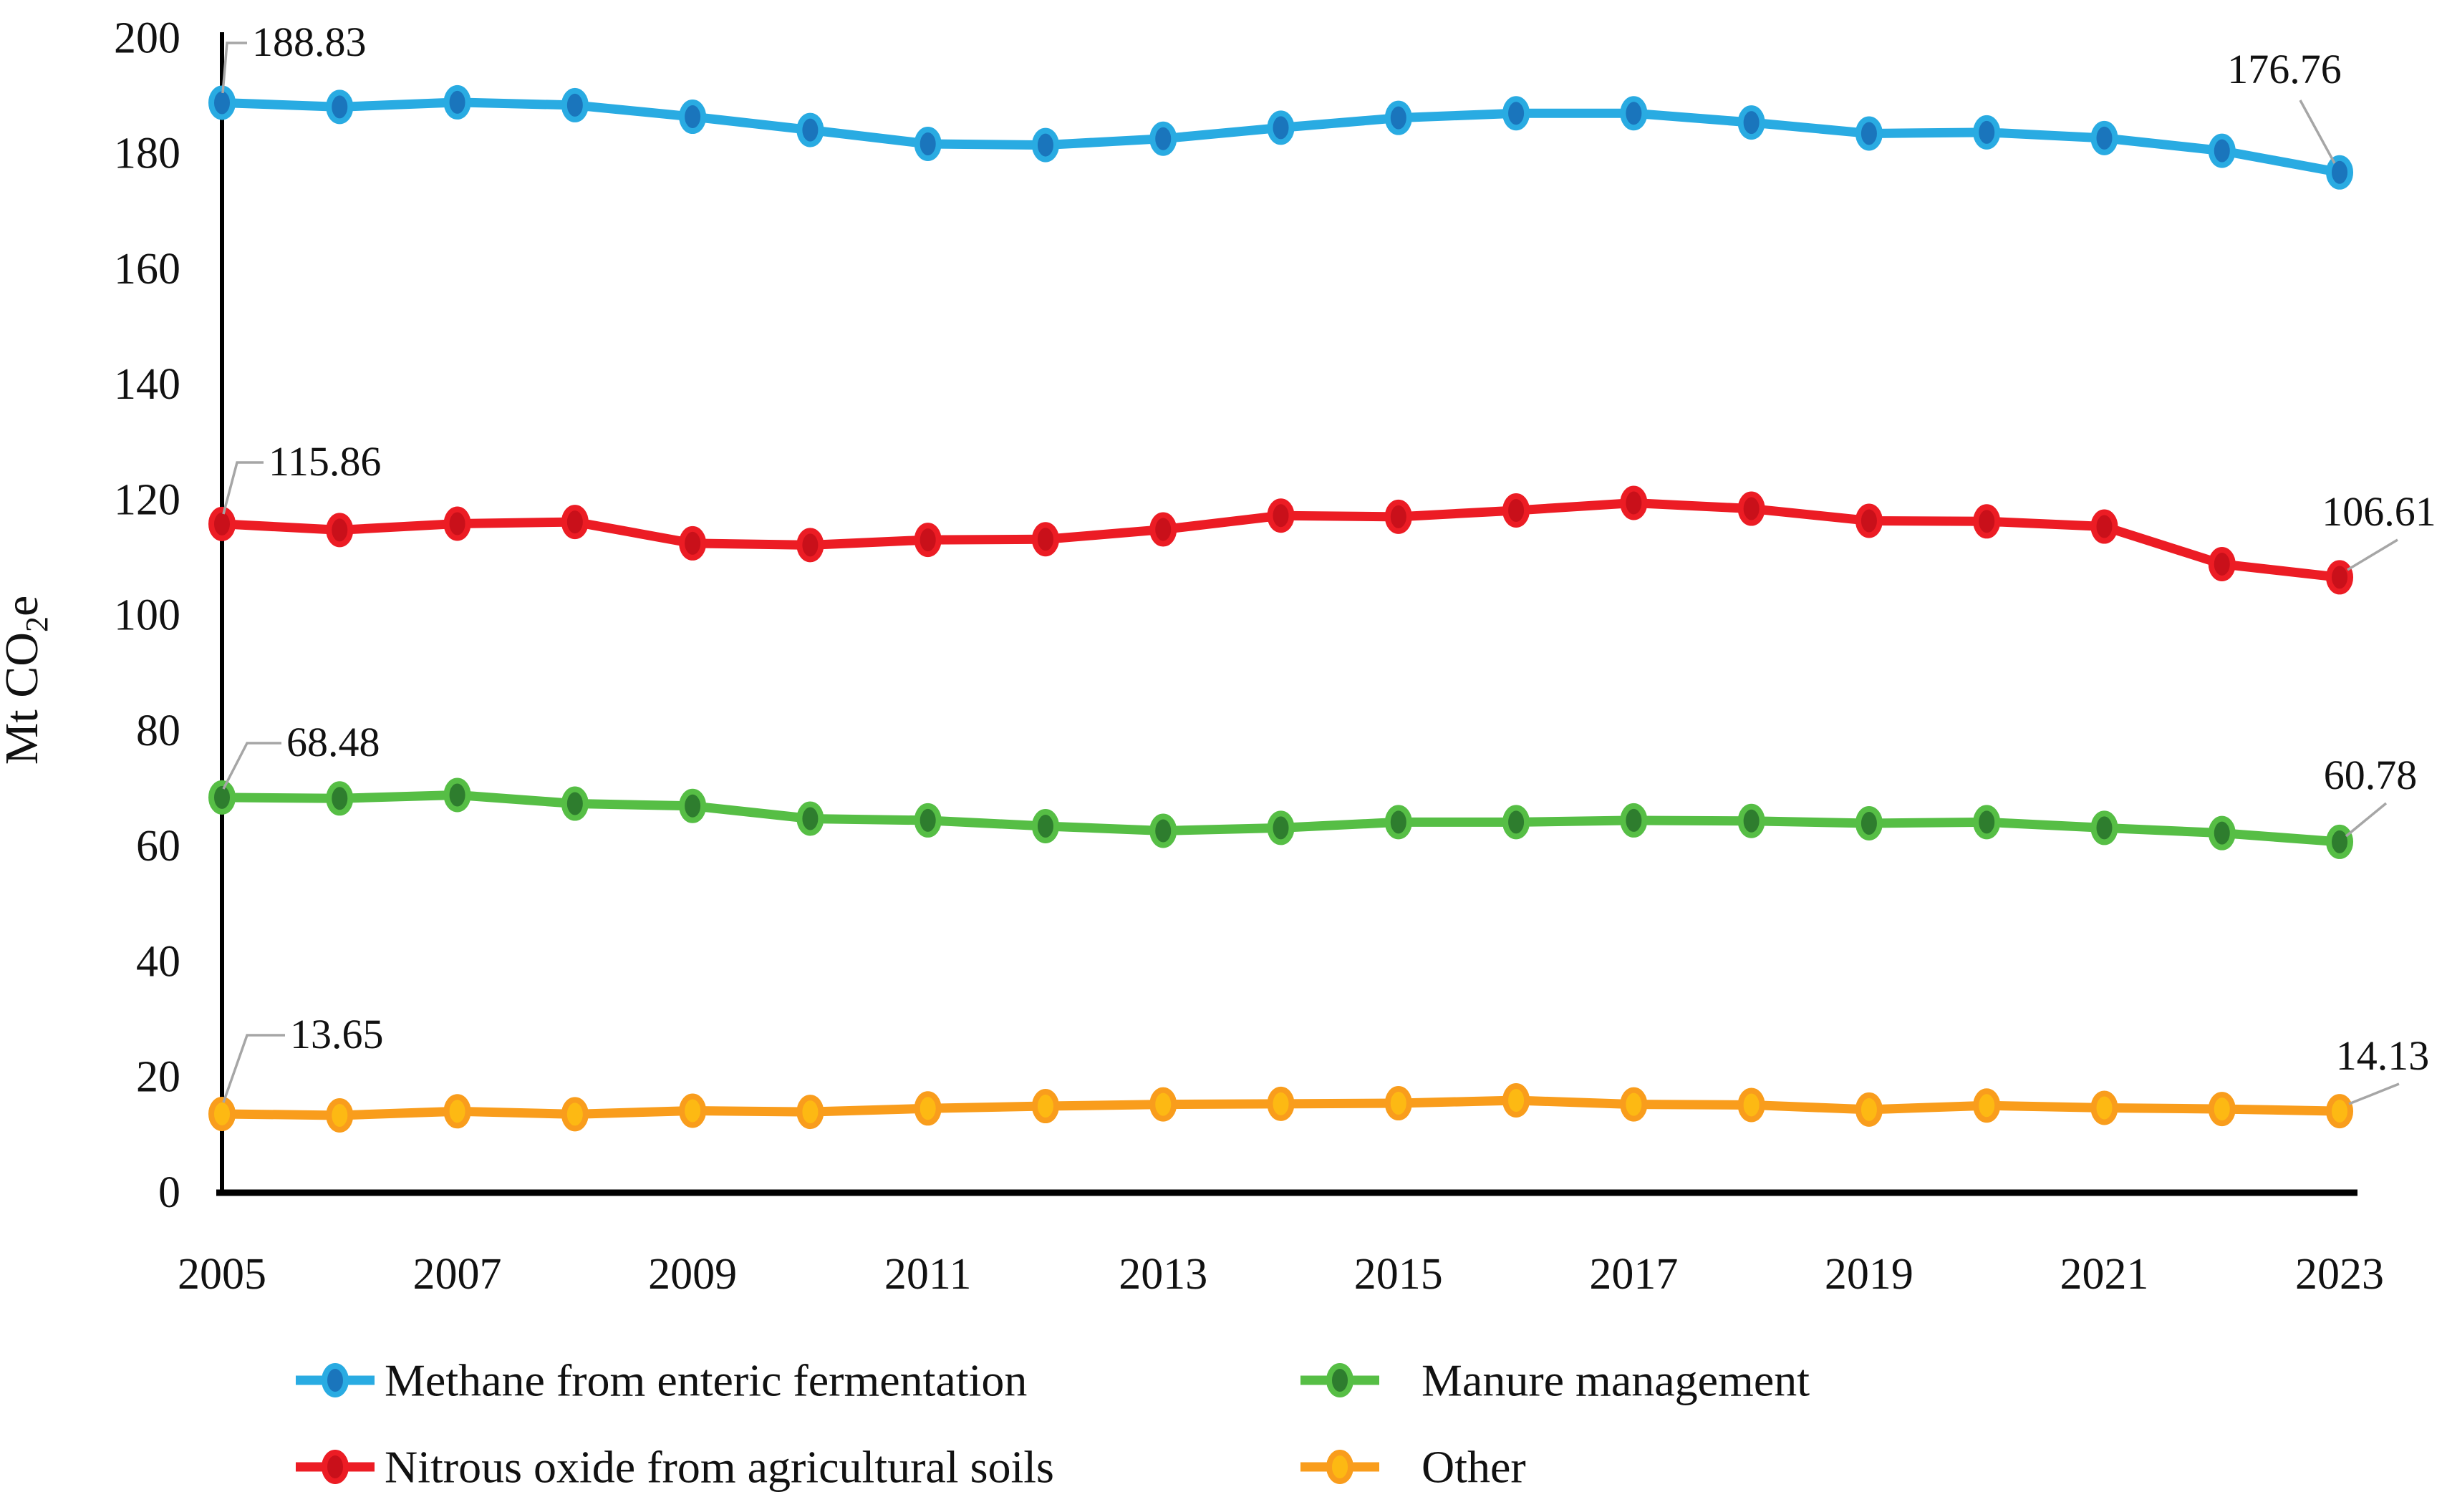 The image size is (2447, 1512). What do you see at coordinates (147, 38) in the screenshot?
I see `y-tick-label: 200` at bounding box center [147, 38].